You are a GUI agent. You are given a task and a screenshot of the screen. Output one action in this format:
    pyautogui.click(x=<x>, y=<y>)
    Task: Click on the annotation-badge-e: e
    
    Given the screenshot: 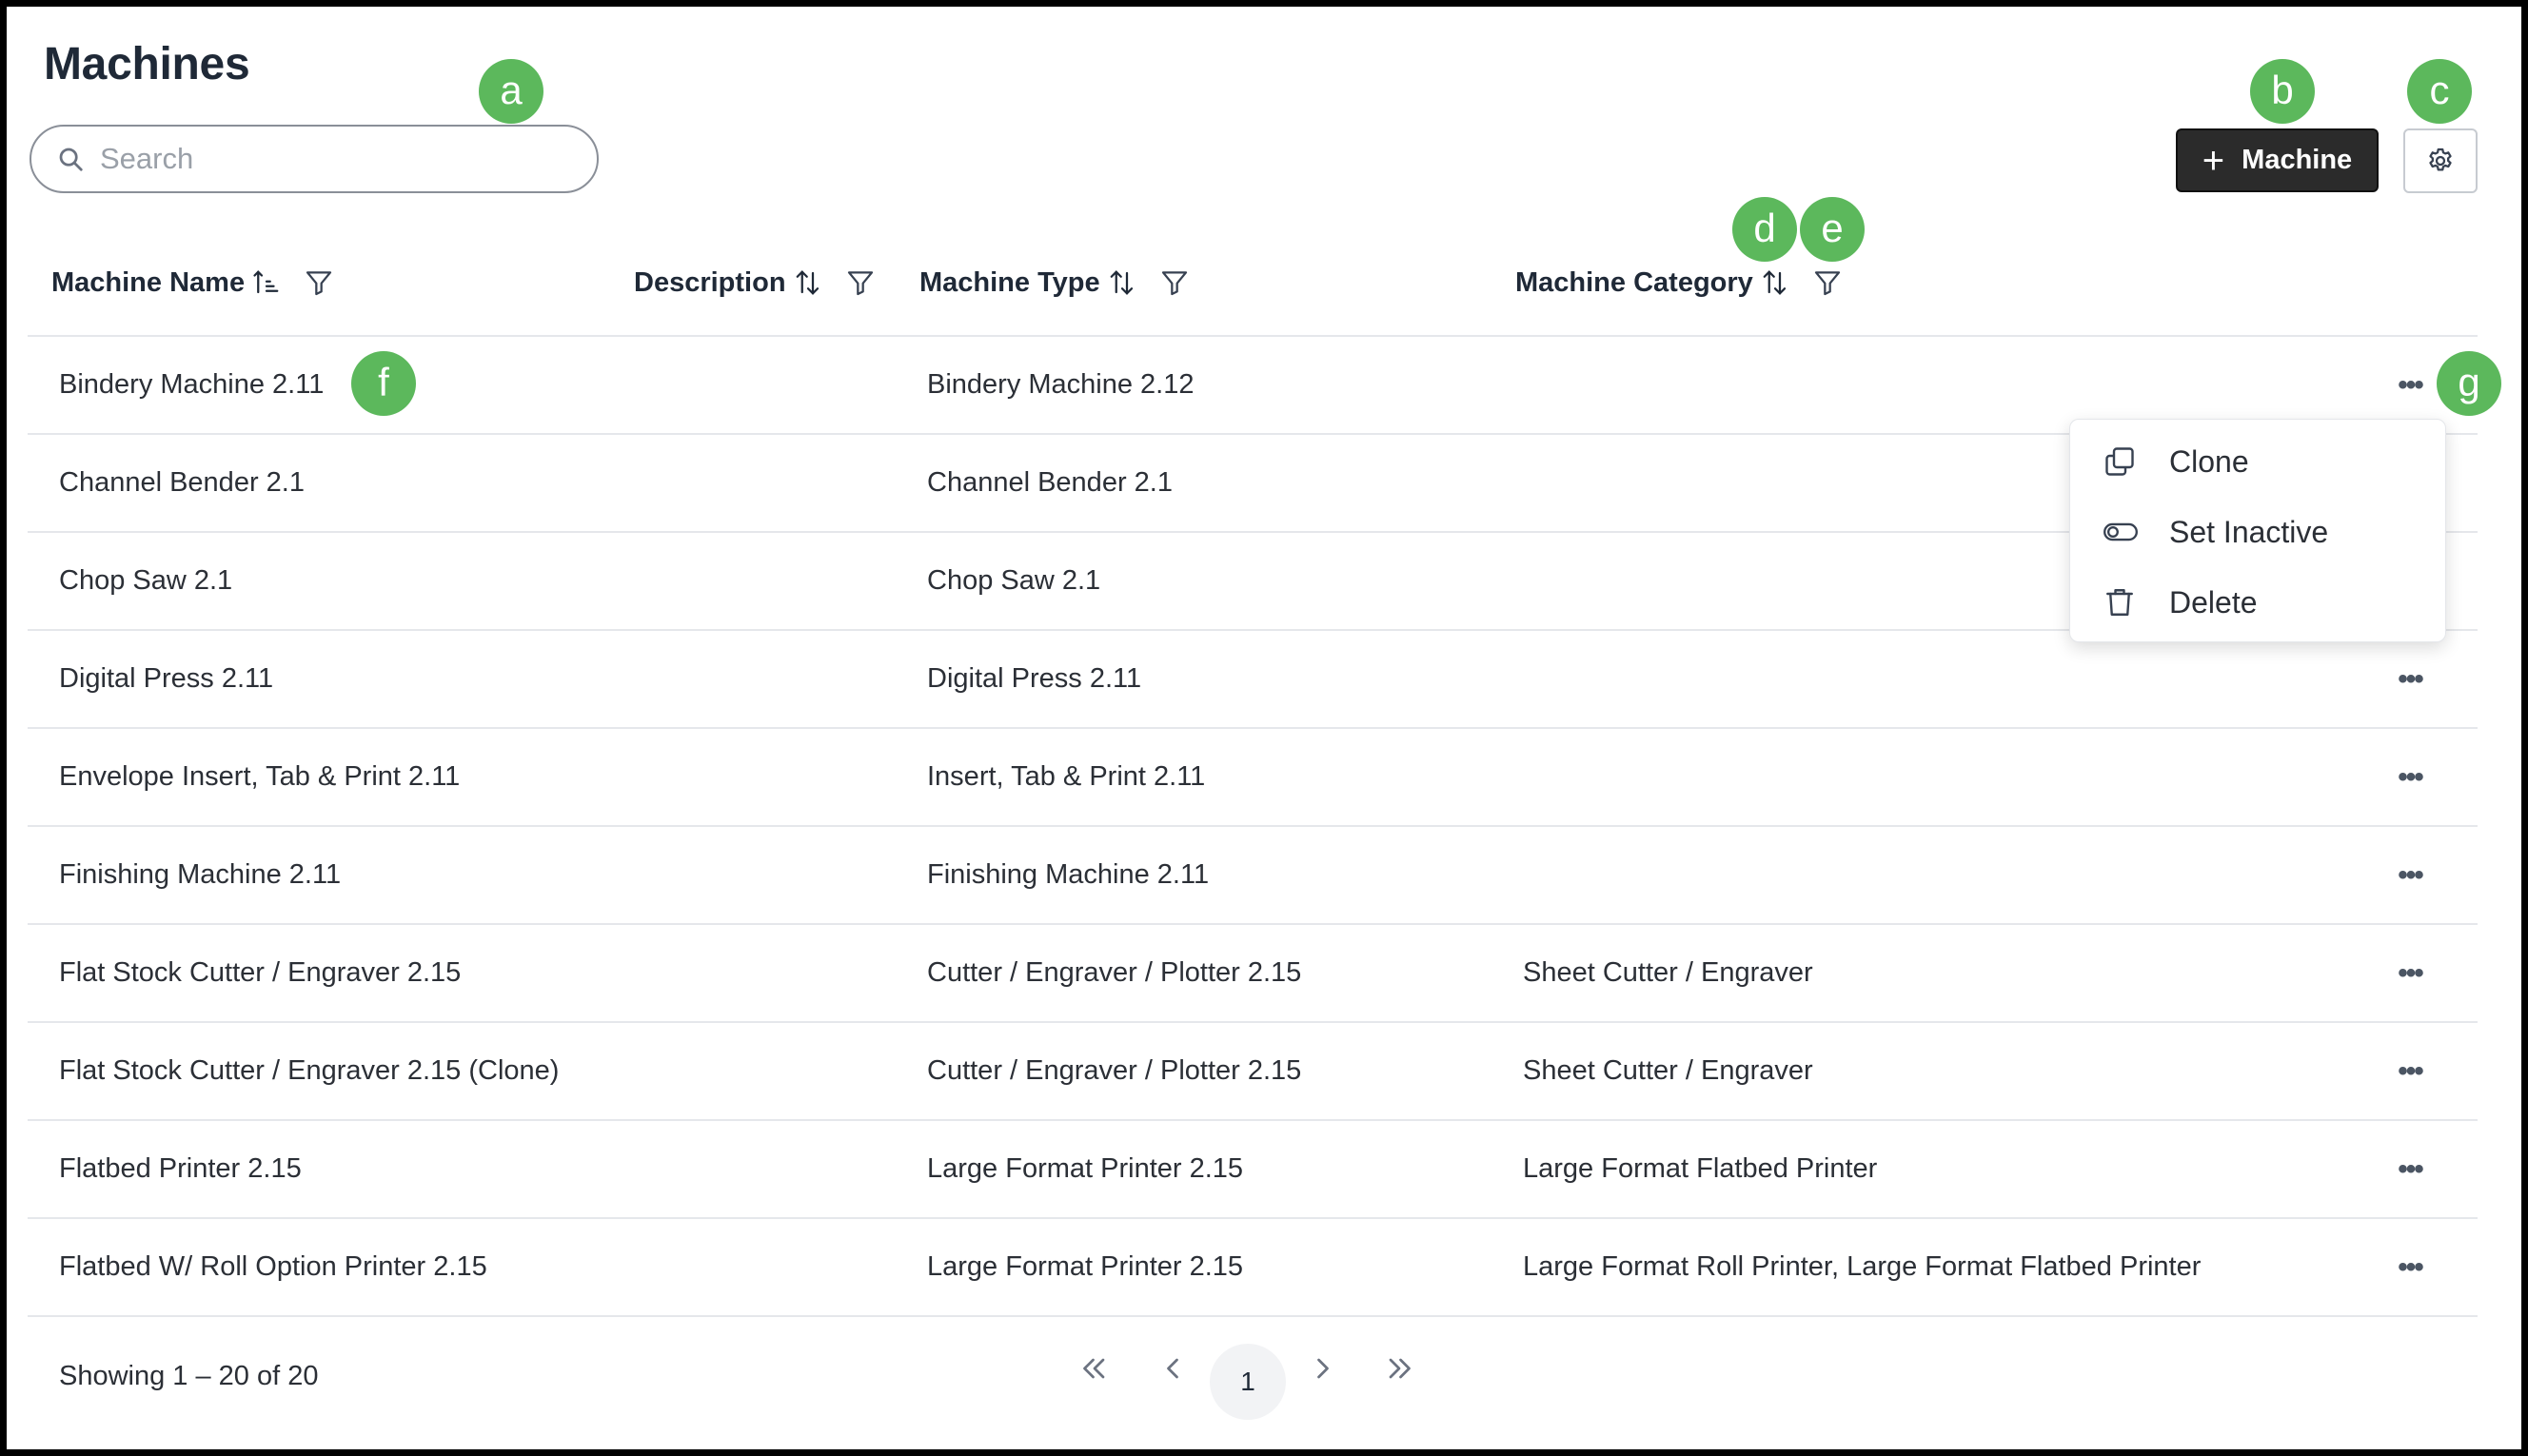 What is the action you would take?
    pyautogui.click(x=1832, y=229)
    